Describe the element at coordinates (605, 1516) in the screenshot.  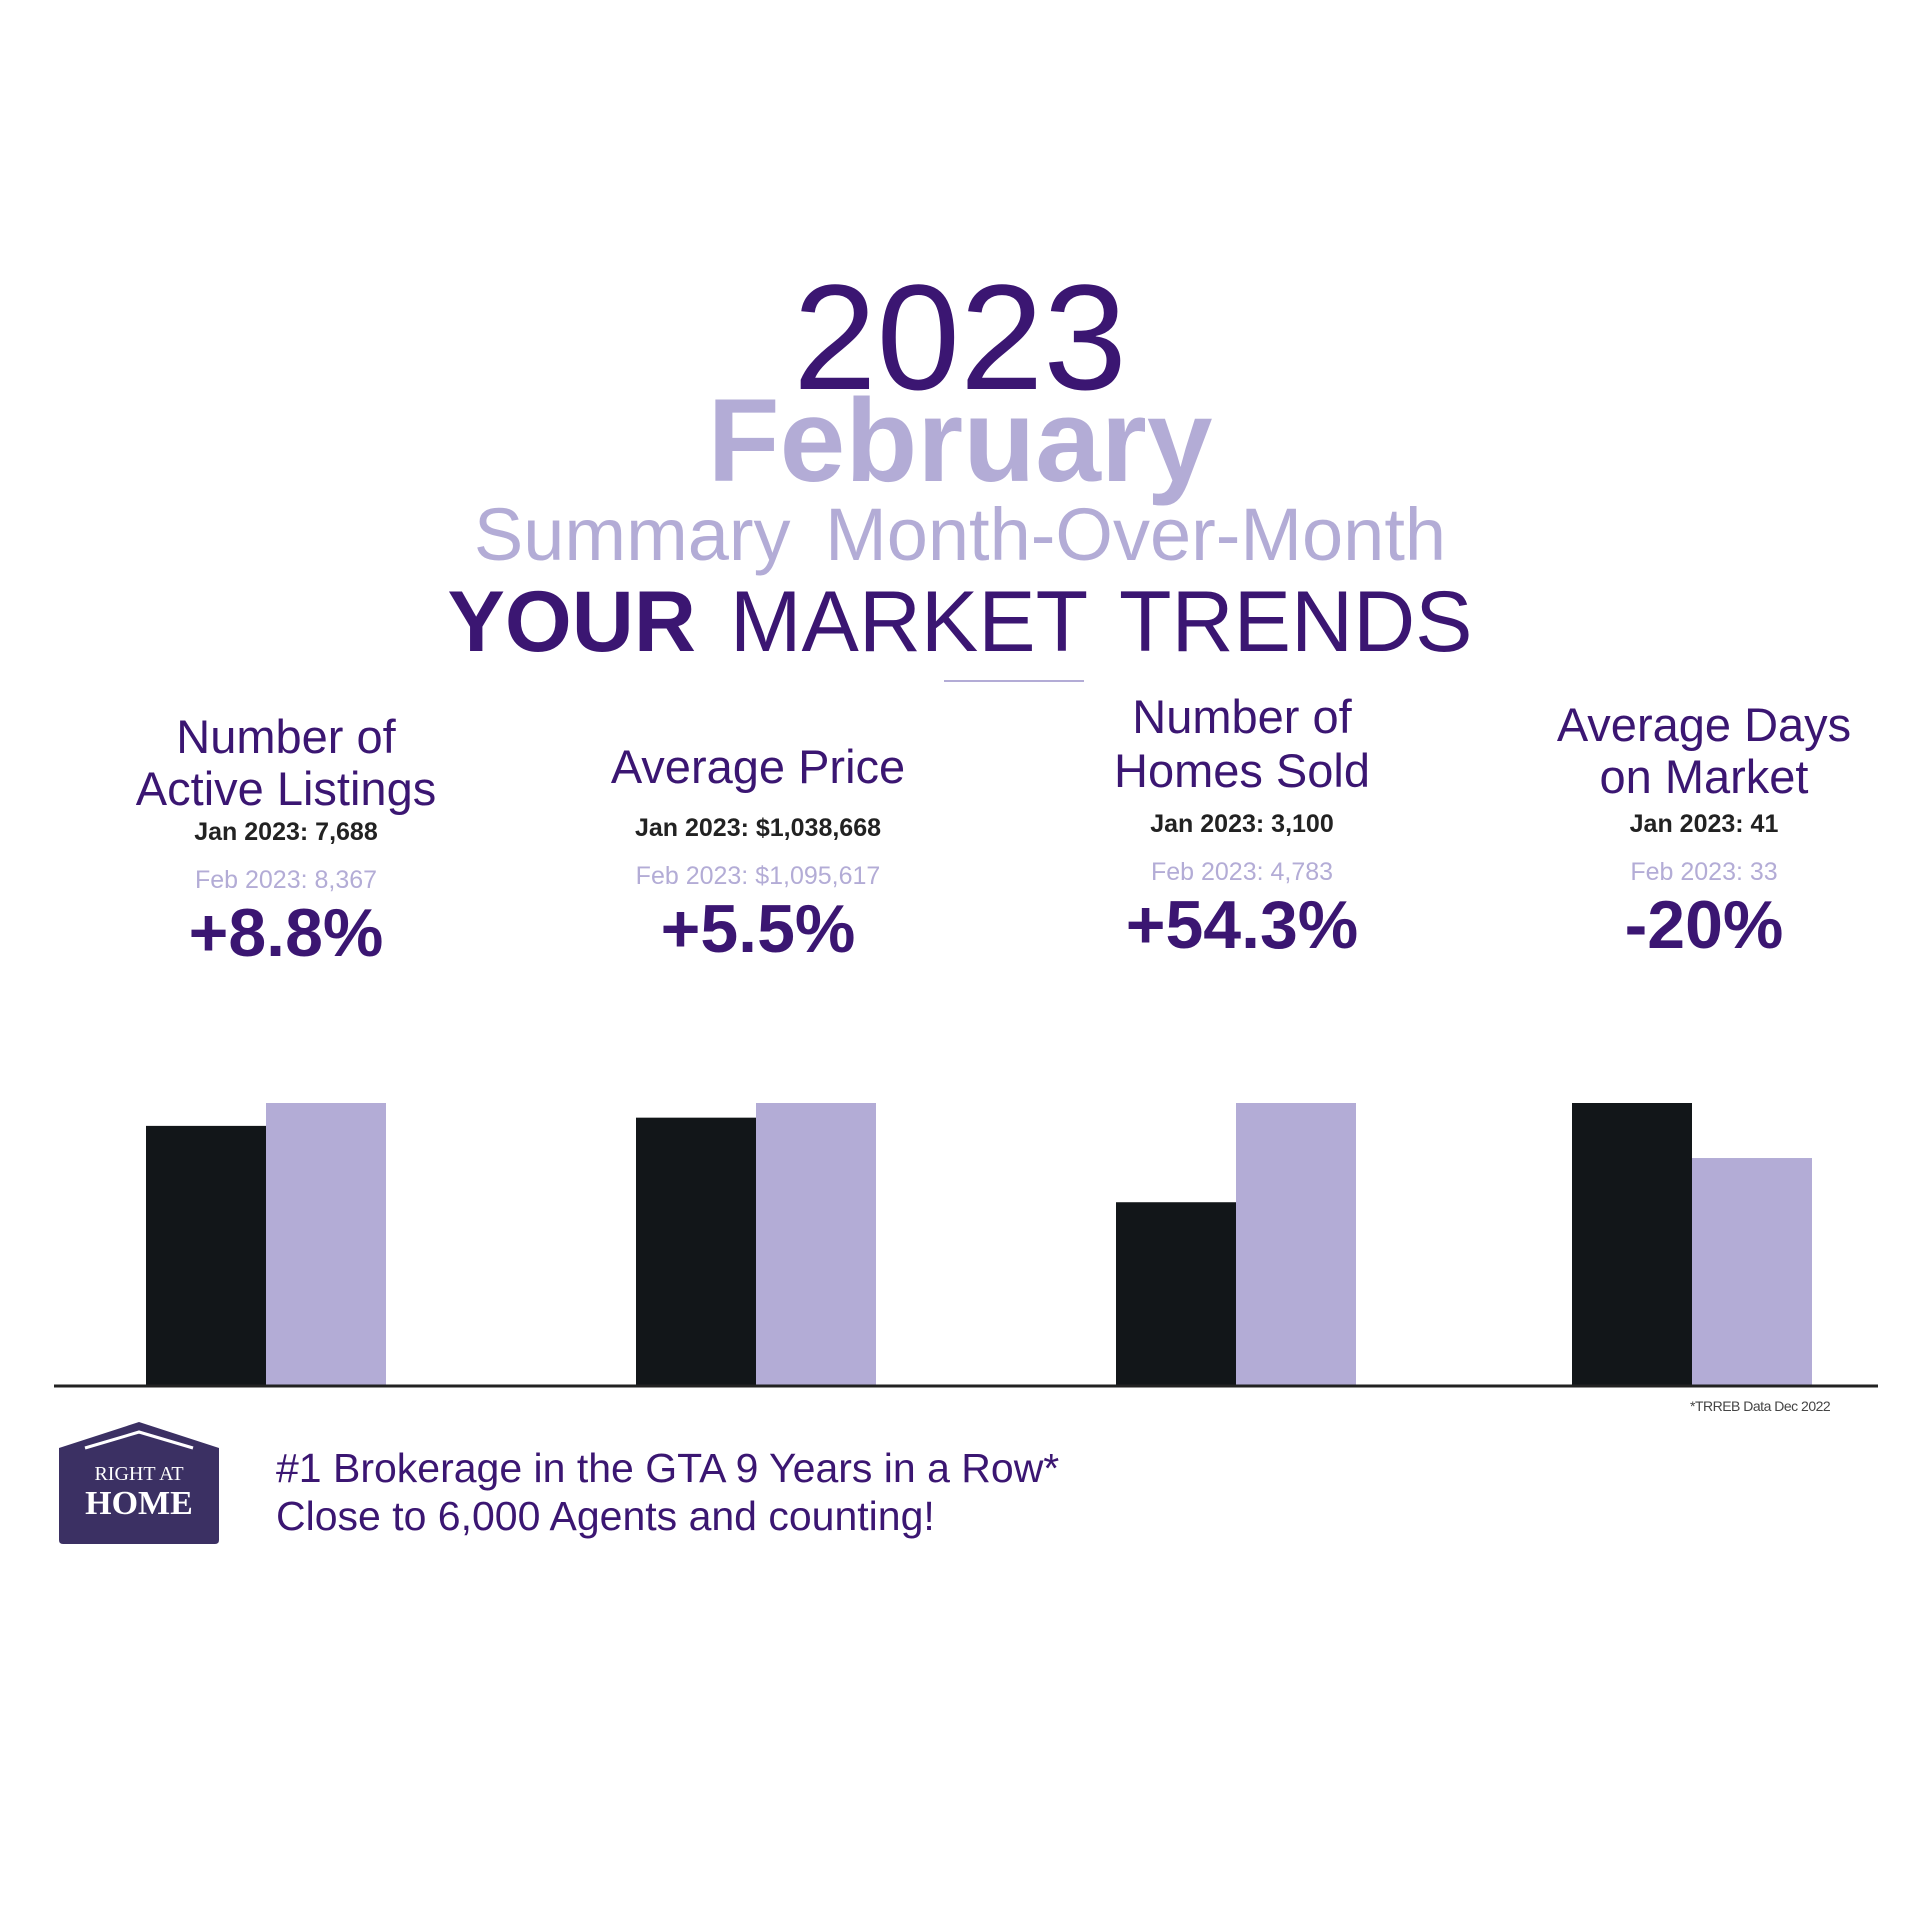
I see `tagline-line2: Close to 6,000 Agents and counting!` at that location.